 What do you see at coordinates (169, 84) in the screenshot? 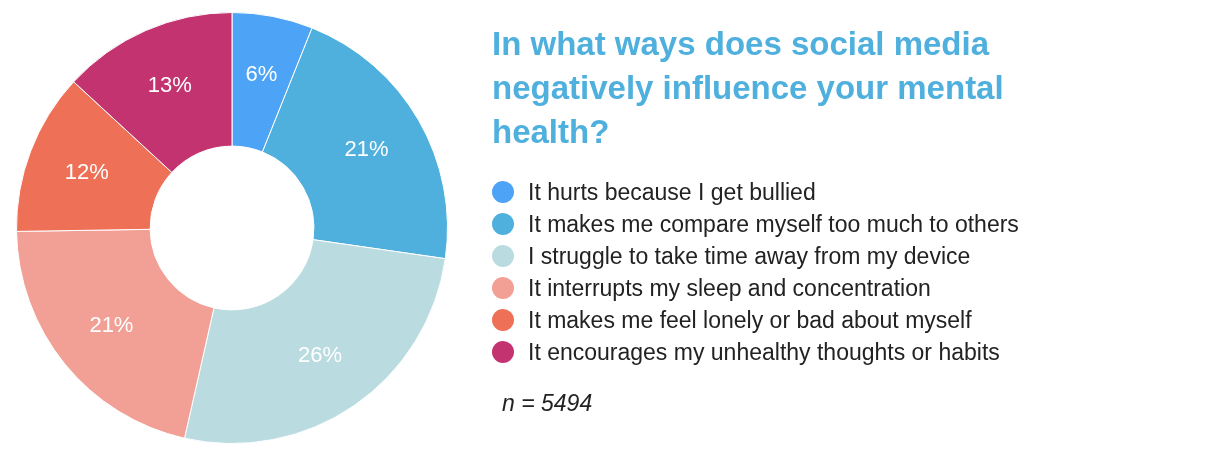
I see `data-label: 13%` at bounding box center [169, 84].